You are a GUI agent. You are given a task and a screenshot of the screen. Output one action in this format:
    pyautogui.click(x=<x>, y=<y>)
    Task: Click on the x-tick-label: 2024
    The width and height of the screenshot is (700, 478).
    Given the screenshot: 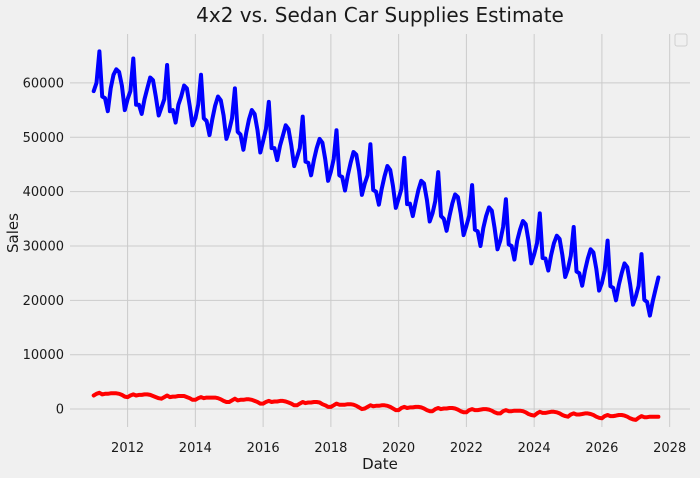 What is the action you would take?
    pyautogui.click(x=534, y=448)
    